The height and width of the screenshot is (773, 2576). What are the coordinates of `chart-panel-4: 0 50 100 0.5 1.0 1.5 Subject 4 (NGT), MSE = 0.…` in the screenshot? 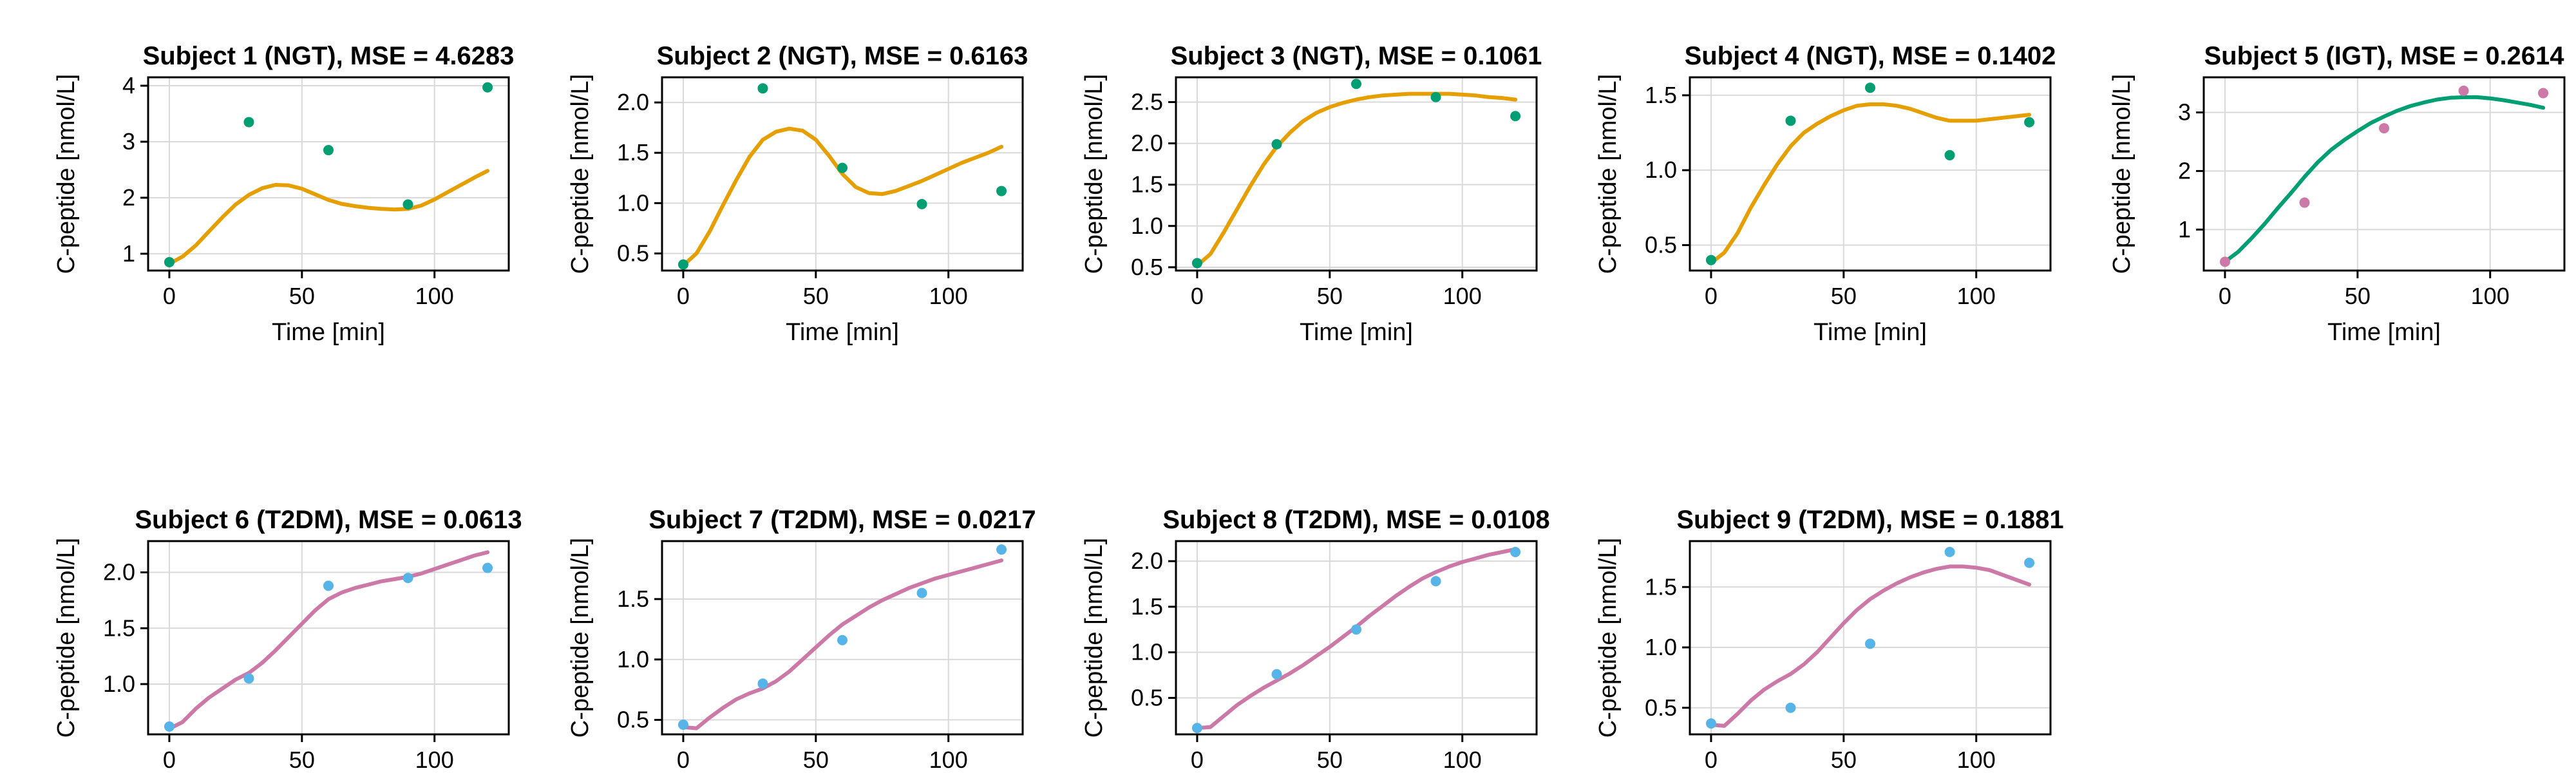 It's located at (1826, 194).